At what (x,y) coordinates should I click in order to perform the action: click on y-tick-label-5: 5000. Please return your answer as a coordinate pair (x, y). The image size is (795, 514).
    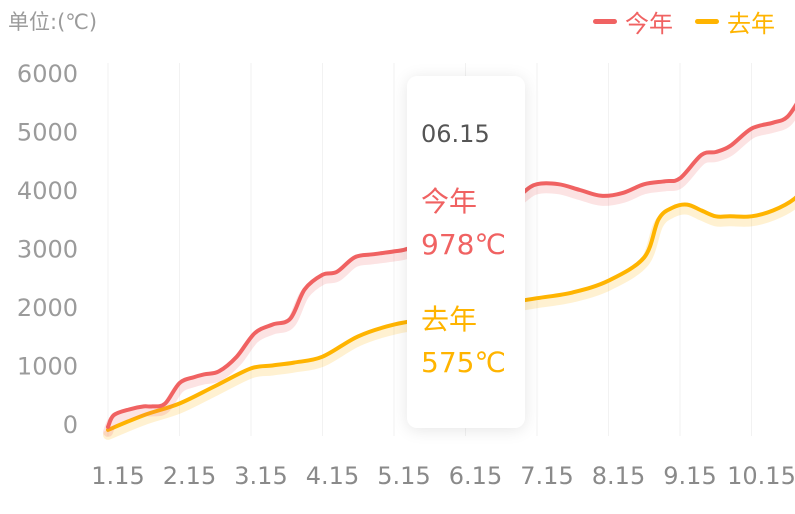
    Looking at the image, I should click on (47, 133).